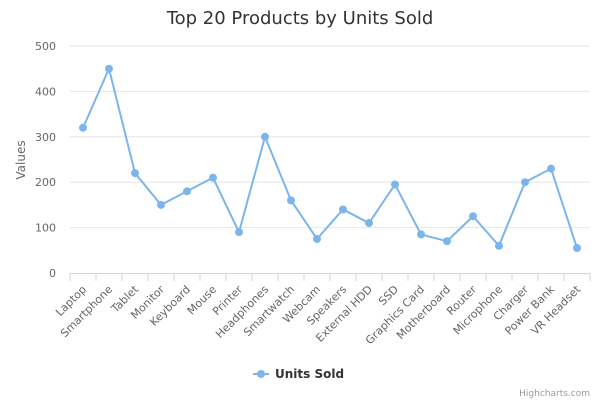 The image size is (600, 400). What do you see at coordinates (261, 374) in the screenshot?
I see `legend-point-marker` at bounding box center [261, 374].